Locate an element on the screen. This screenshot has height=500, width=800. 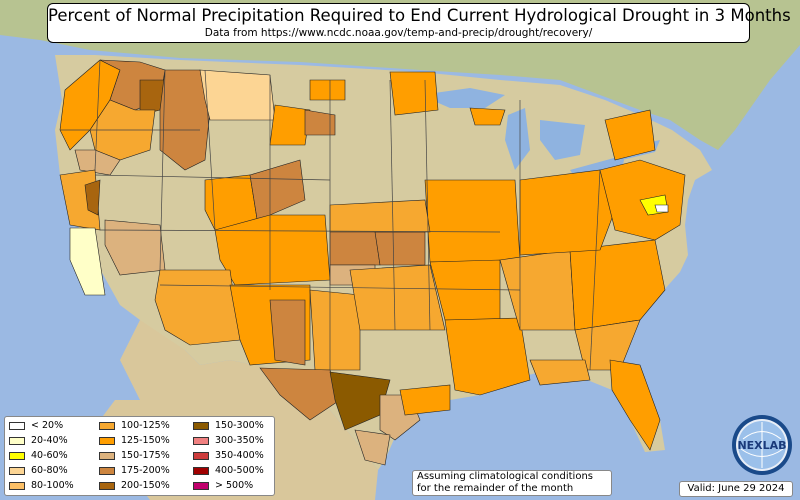
legend-label: 40-60% is located at coordinates (49, 455).